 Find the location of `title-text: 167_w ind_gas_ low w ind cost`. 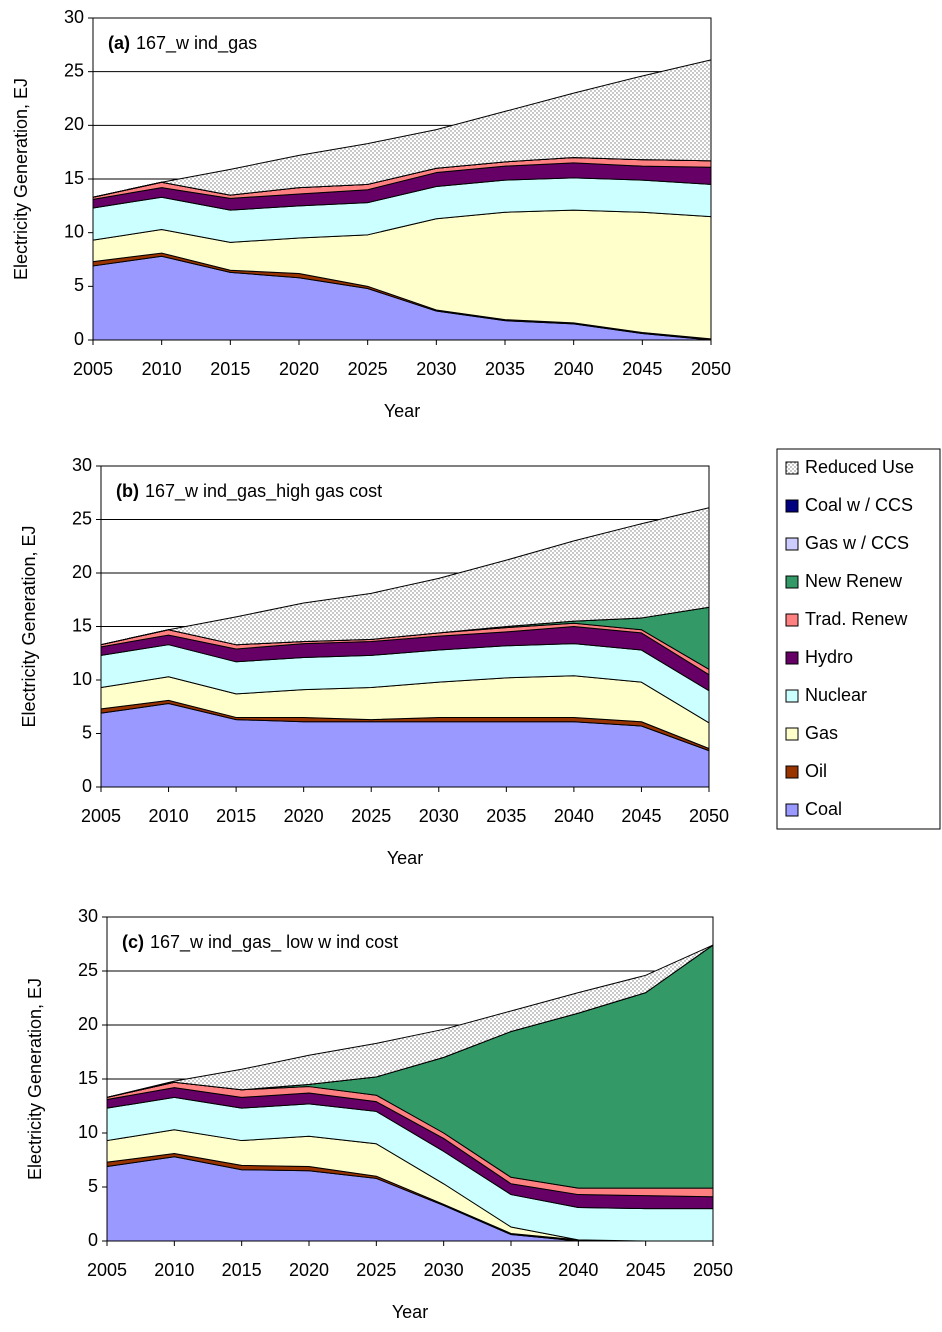

title-text: 167_w ind_gas_ low w ind cost is located at coordinates (274, 942).